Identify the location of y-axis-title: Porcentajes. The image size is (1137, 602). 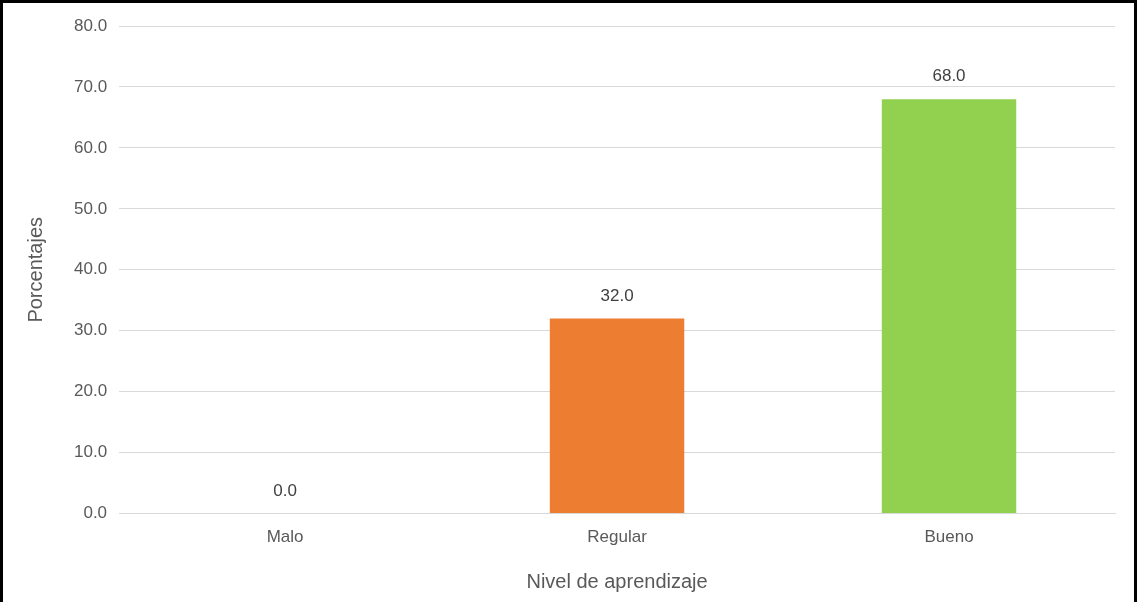
(34, 269).